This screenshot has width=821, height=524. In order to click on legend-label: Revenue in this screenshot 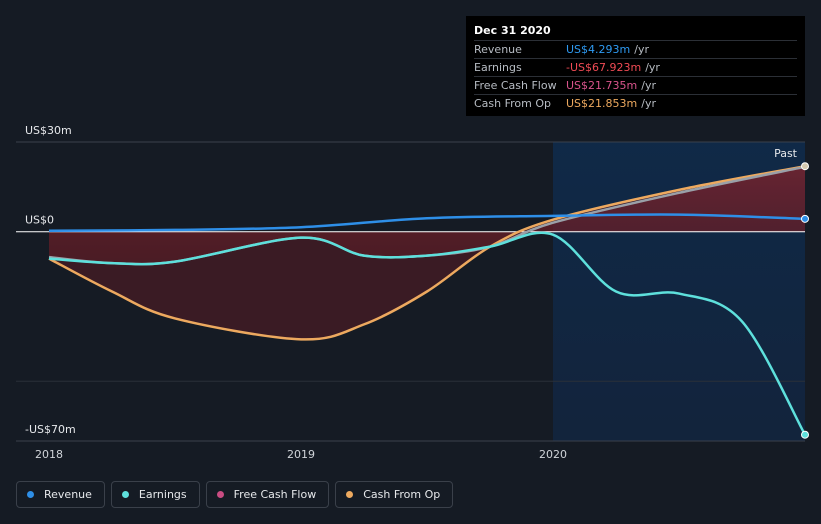, I will do `click(68, 494)`.